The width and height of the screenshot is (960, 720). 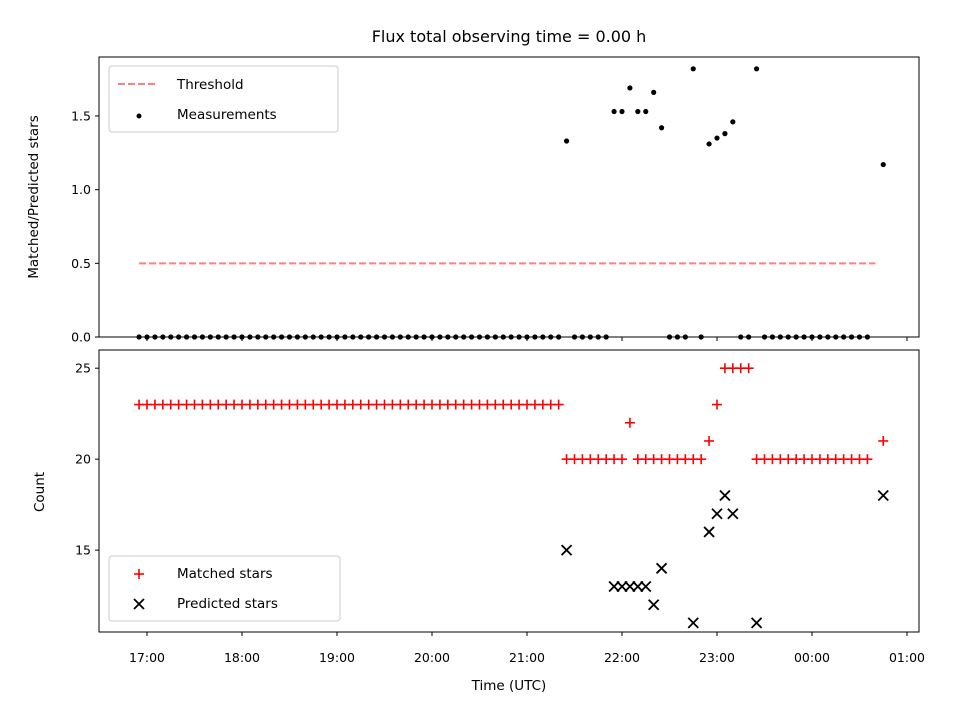 What do you see at coordinates (210, 85) in the screenshot?
I see `legend-threshold-label: Threshold` at bounding box center [210, 85].